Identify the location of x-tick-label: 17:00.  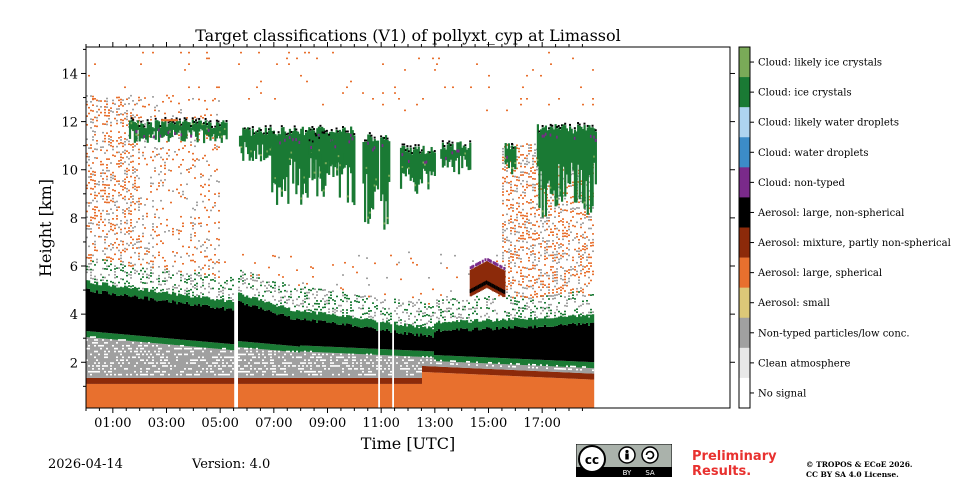
(541, 423).